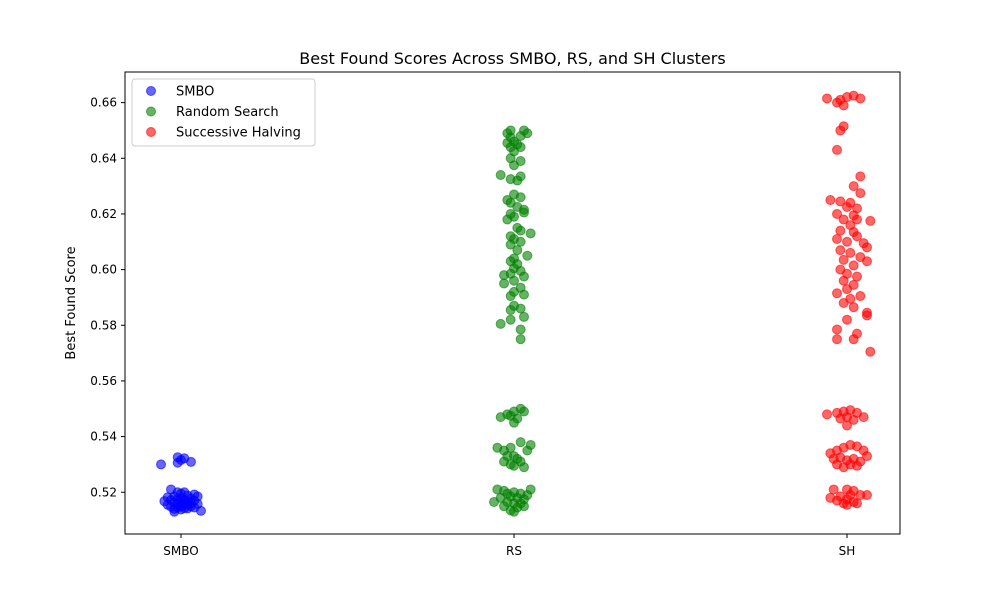 The height and width of the screenshot is (600, 1000). I want to click on y-tick-label: 0.58, so click(103, 325).